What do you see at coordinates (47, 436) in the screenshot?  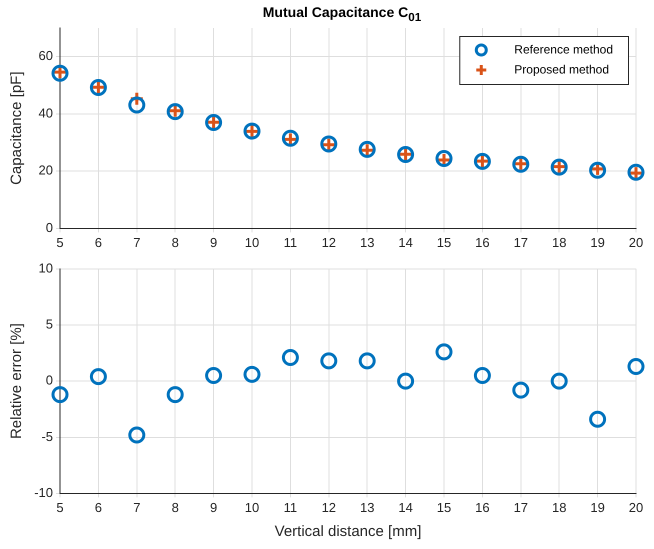 I see `y-tick-label: -5` at bounding box center [47, 436].